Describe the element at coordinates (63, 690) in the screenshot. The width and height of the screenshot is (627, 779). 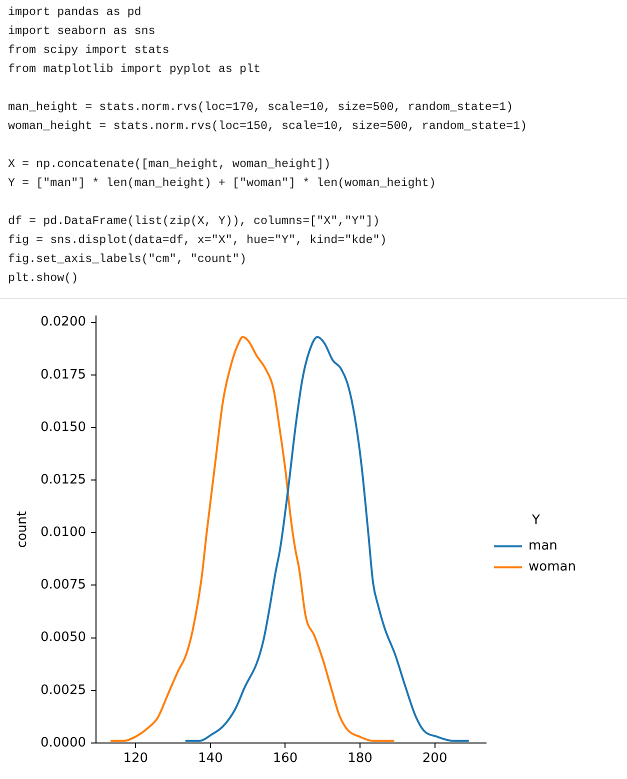
I see `y-tick-label: 0.0025` at that location.